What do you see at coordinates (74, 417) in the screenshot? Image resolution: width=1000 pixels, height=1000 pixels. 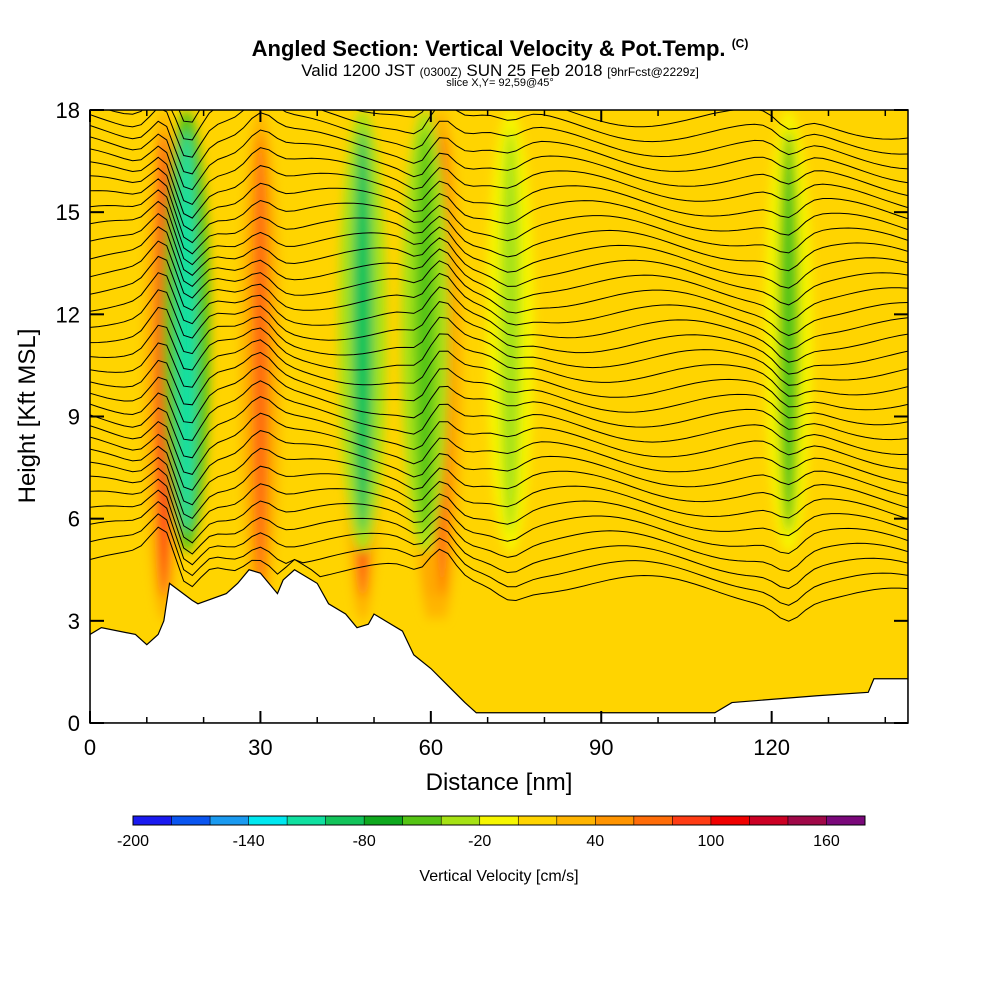 I see `y-tick-label: 9` at bounding box center [74, 417].